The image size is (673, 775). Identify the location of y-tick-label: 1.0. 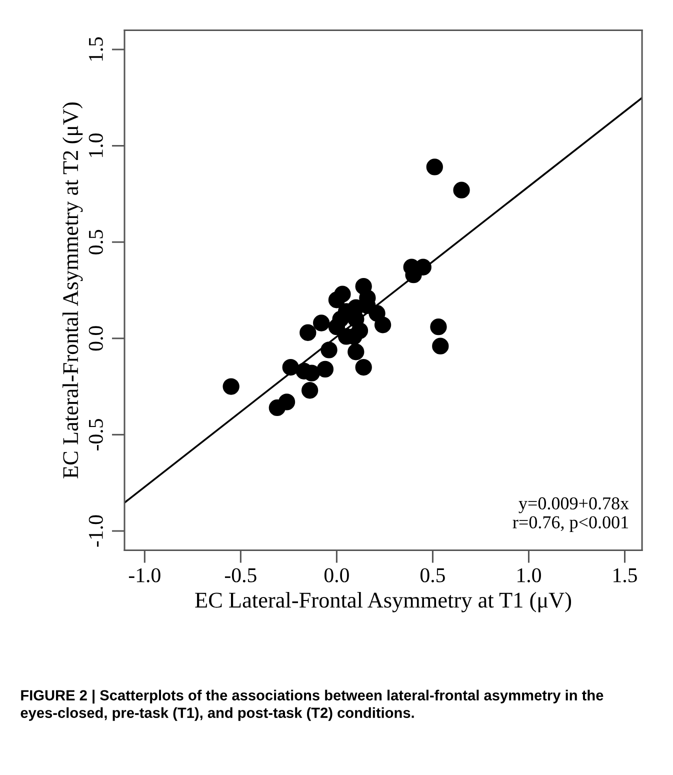
(96, 145).